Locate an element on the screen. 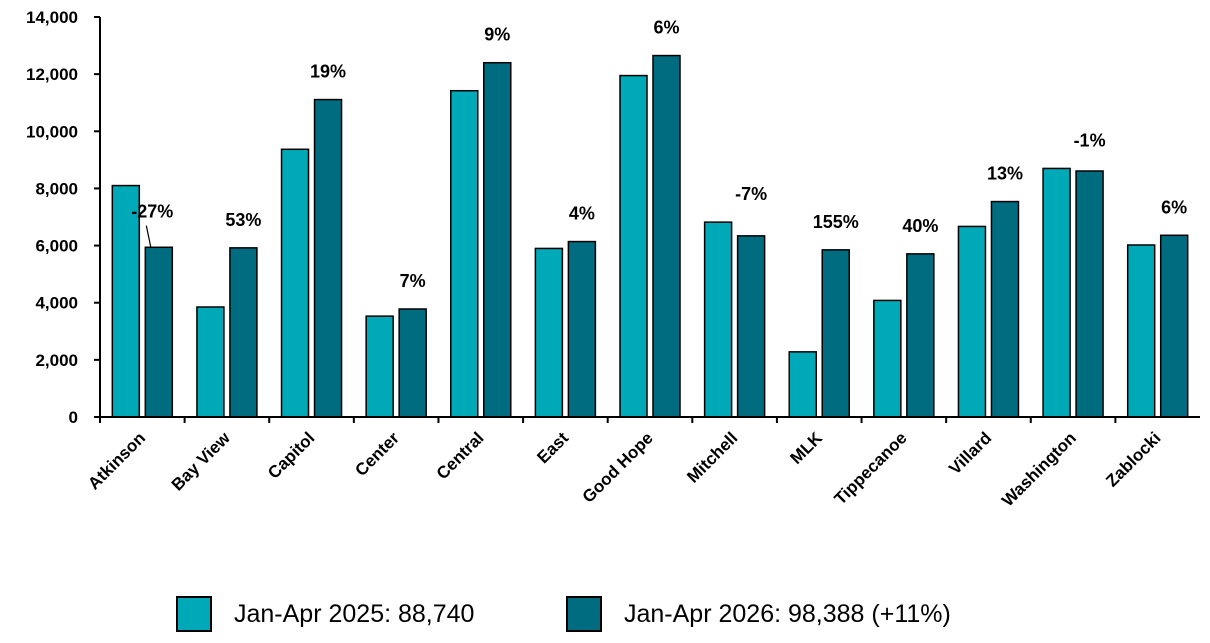 This screenshot has width=1210, height=643. bar-2026-bay-view is located at coordinates (243, 332).